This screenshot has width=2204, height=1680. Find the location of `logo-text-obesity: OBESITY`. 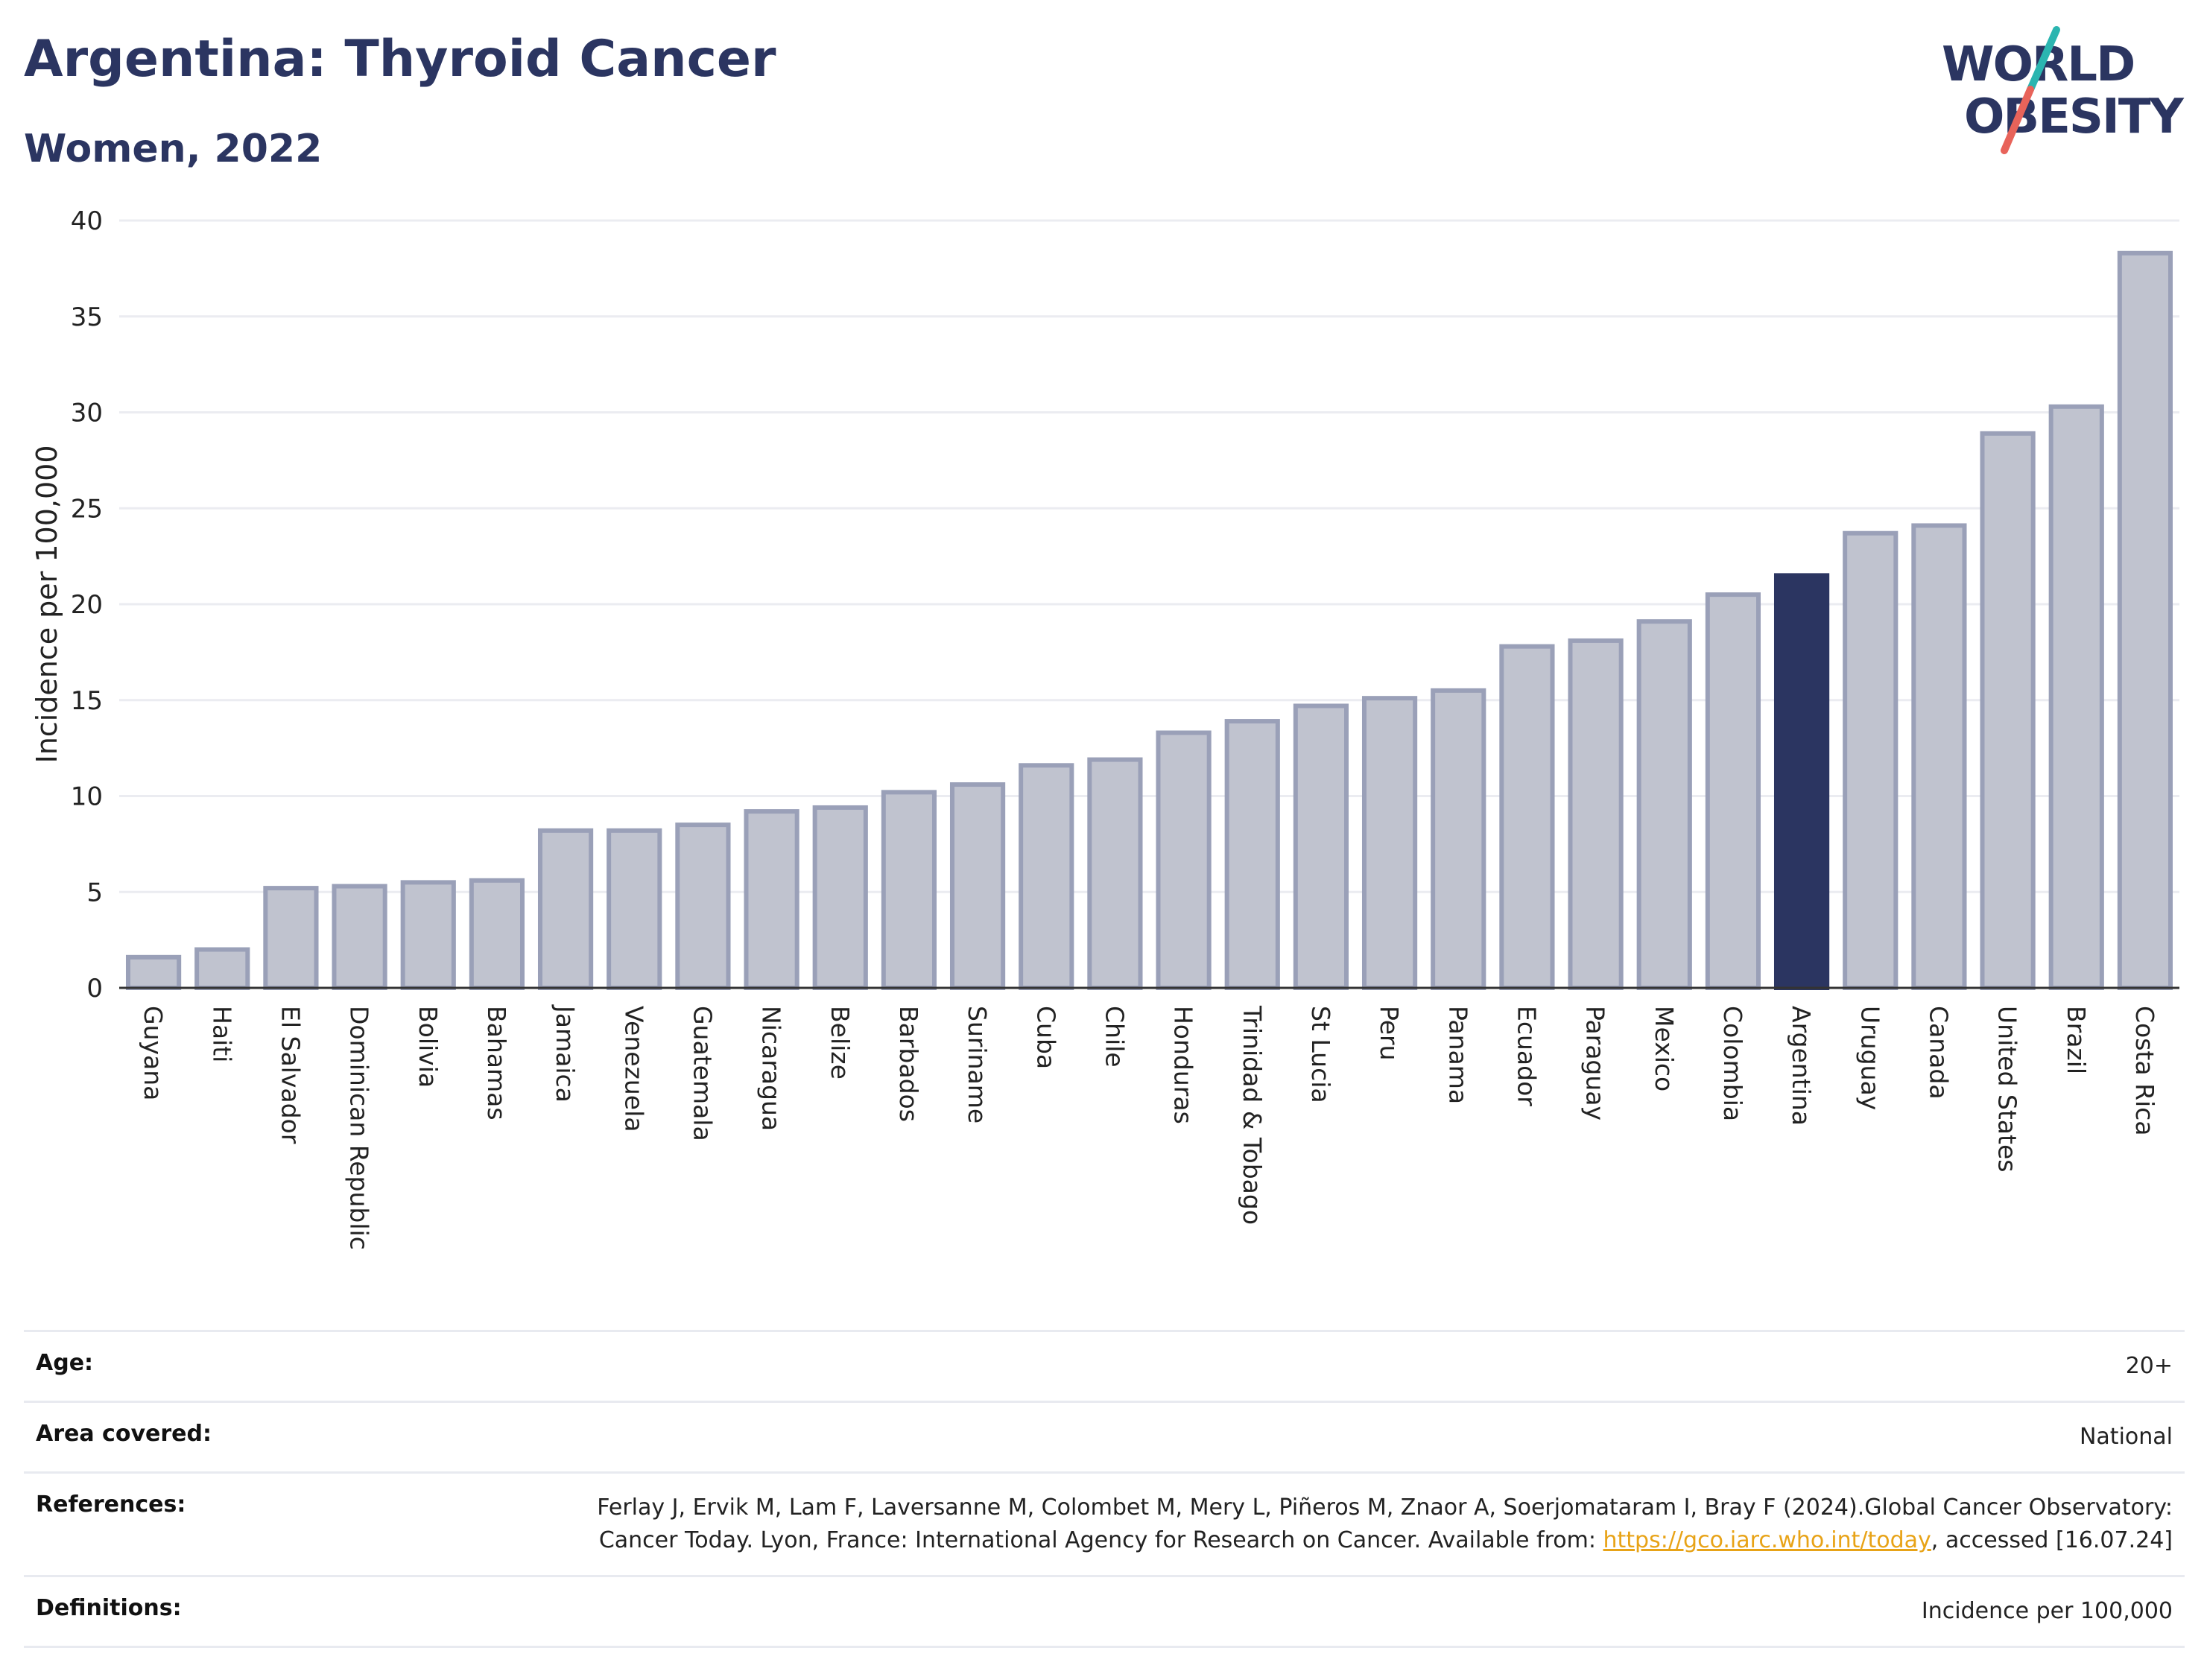

logo-text-obesity: OBESITY is located at coordinates (2074, 117).